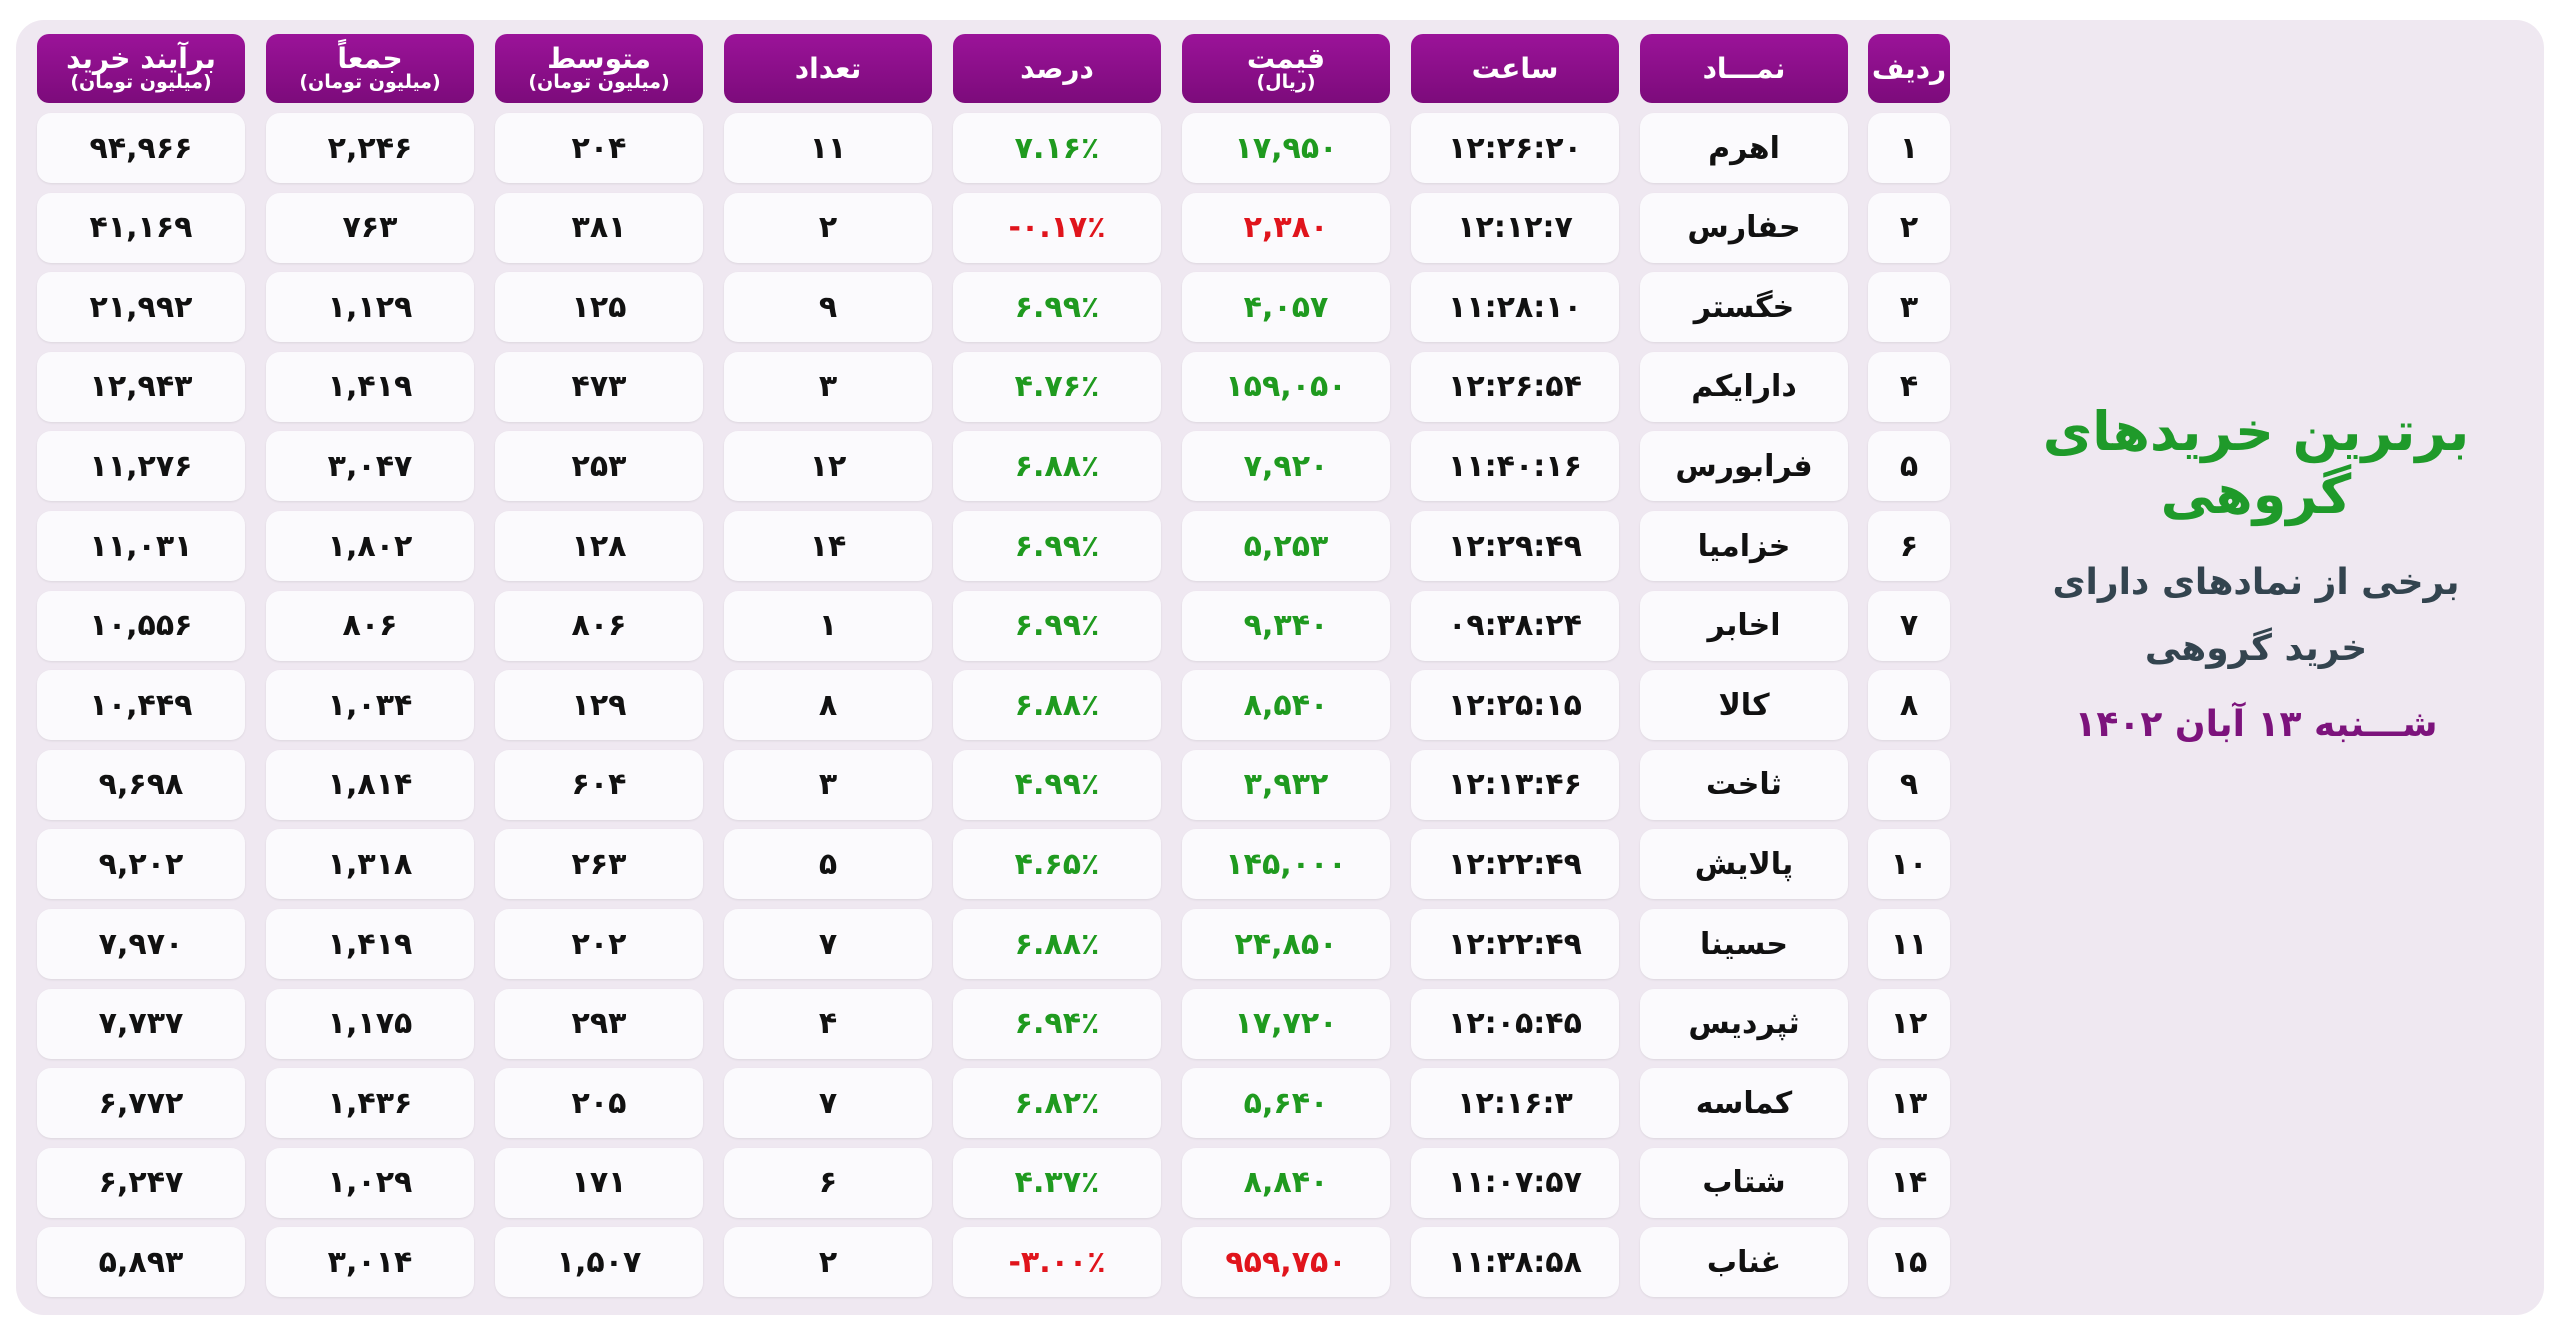 This screenshot has width=2560, height=1333. Describe the element at coordinates (141, 1262) in the screenshot. I see `table-cell: ۵,۸۹۳` at that location.